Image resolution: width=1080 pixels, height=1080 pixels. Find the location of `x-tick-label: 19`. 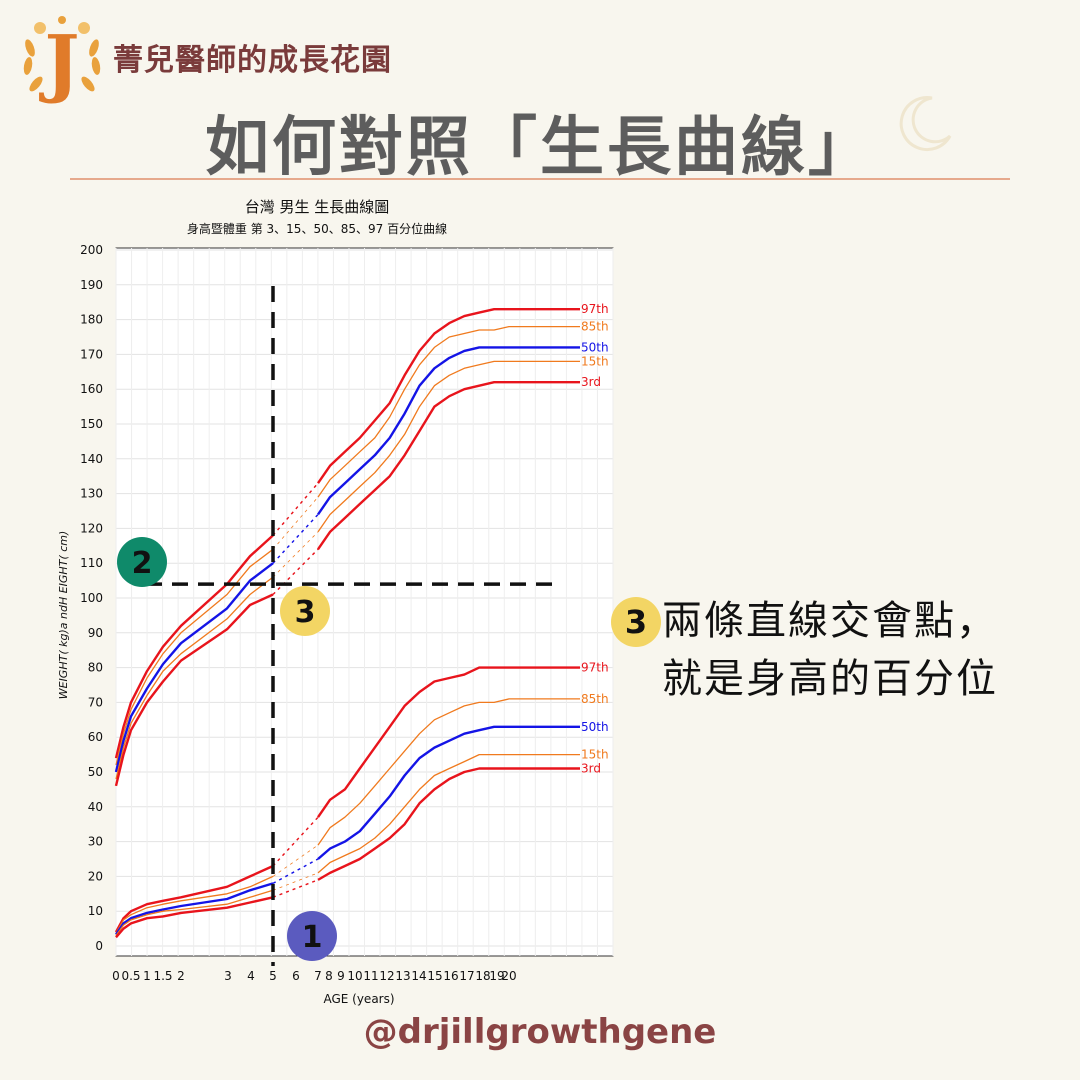

x-tick-label: 19 is located at coordinates (496, 976).